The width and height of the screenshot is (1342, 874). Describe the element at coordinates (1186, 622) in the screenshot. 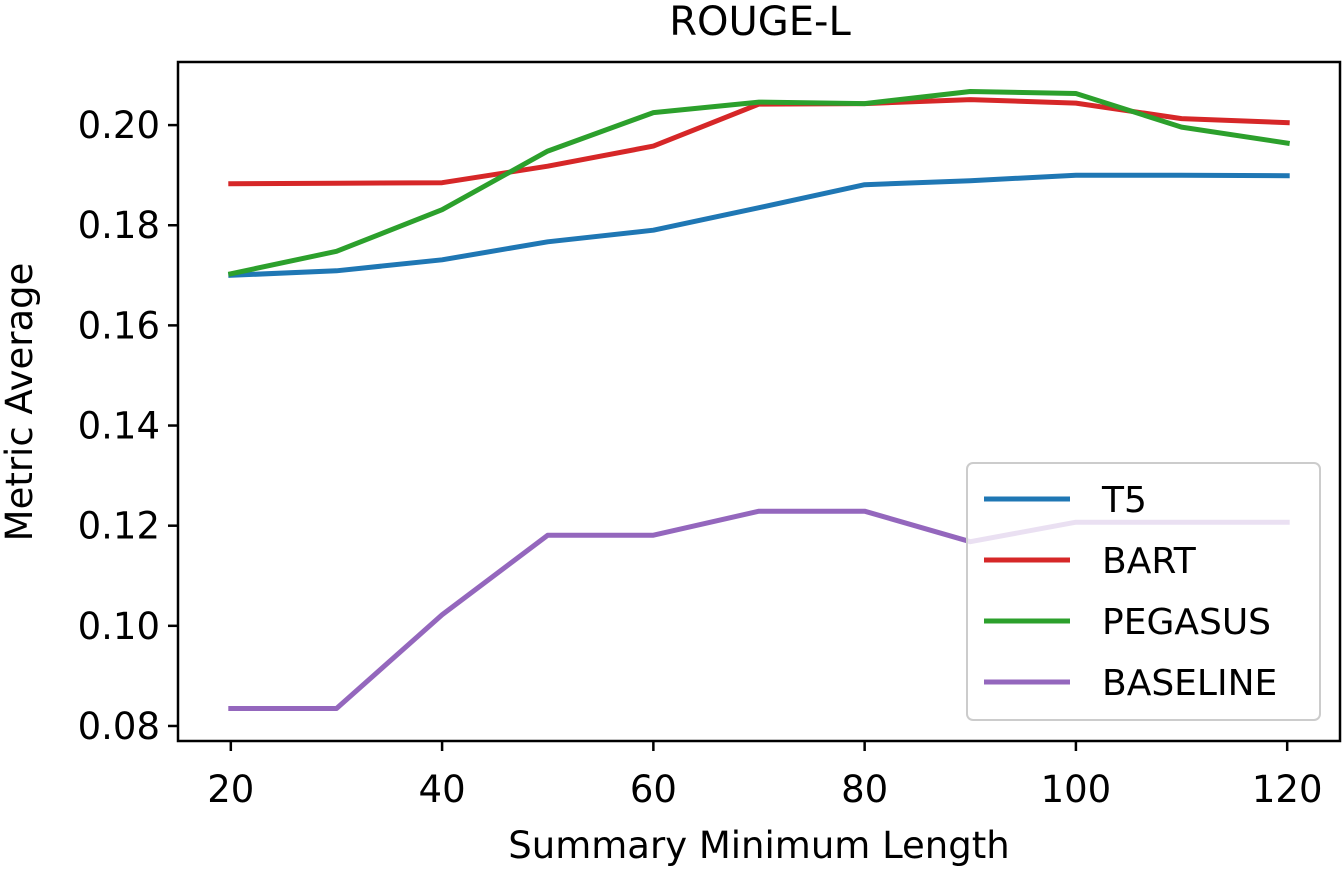

I see `legend-label-pegasus: PEGASUS` at that location.